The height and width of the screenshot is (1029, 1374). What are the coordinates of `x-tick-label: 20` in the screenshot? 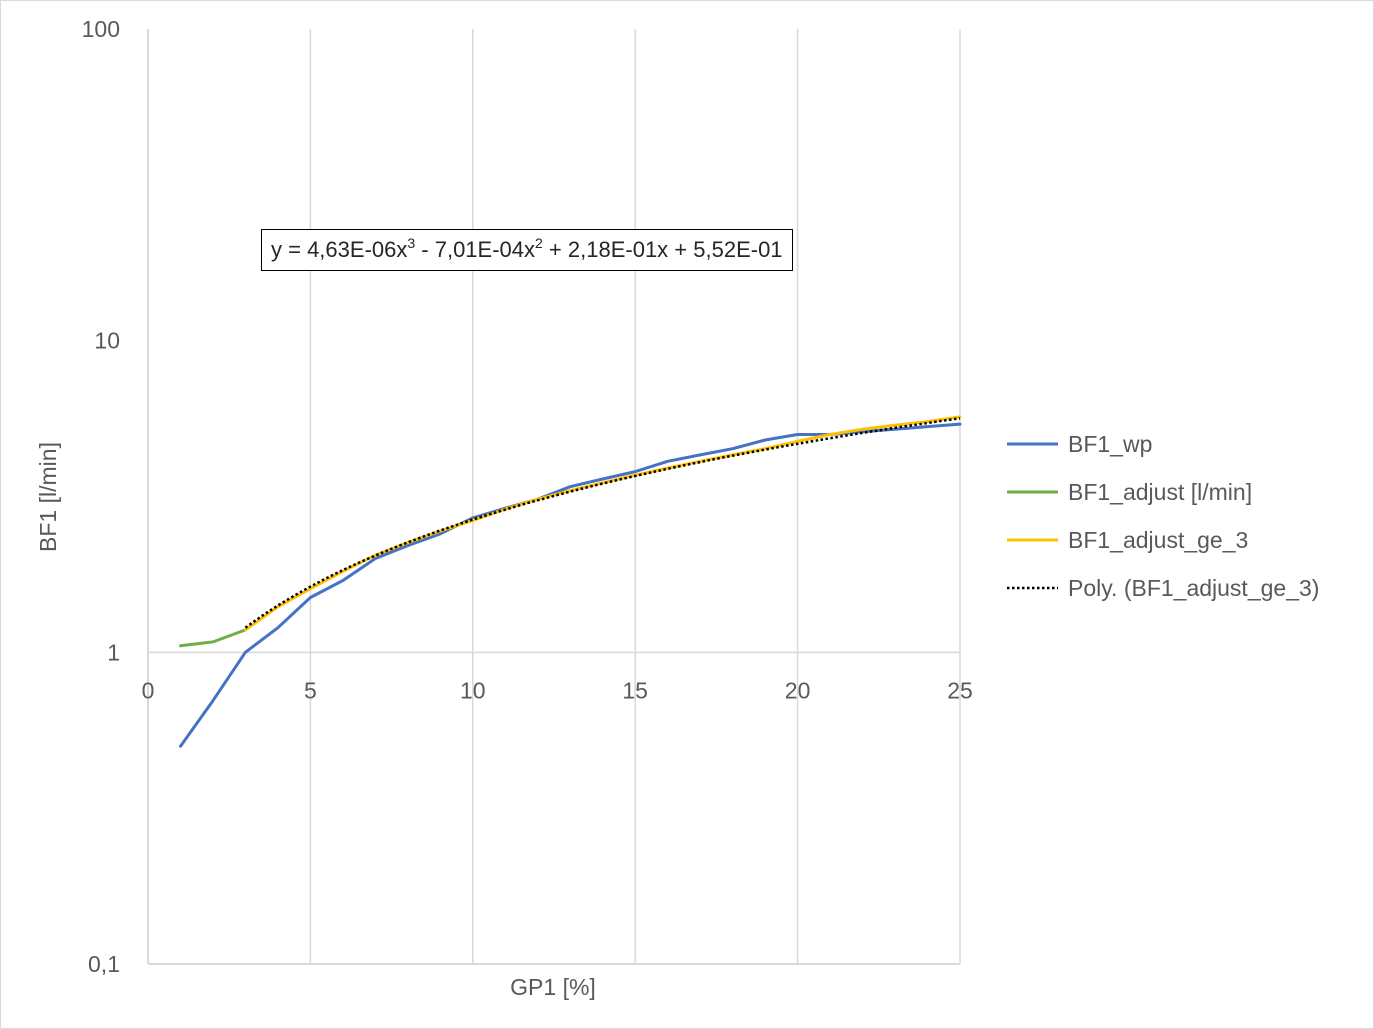 It's located at (798, 690).